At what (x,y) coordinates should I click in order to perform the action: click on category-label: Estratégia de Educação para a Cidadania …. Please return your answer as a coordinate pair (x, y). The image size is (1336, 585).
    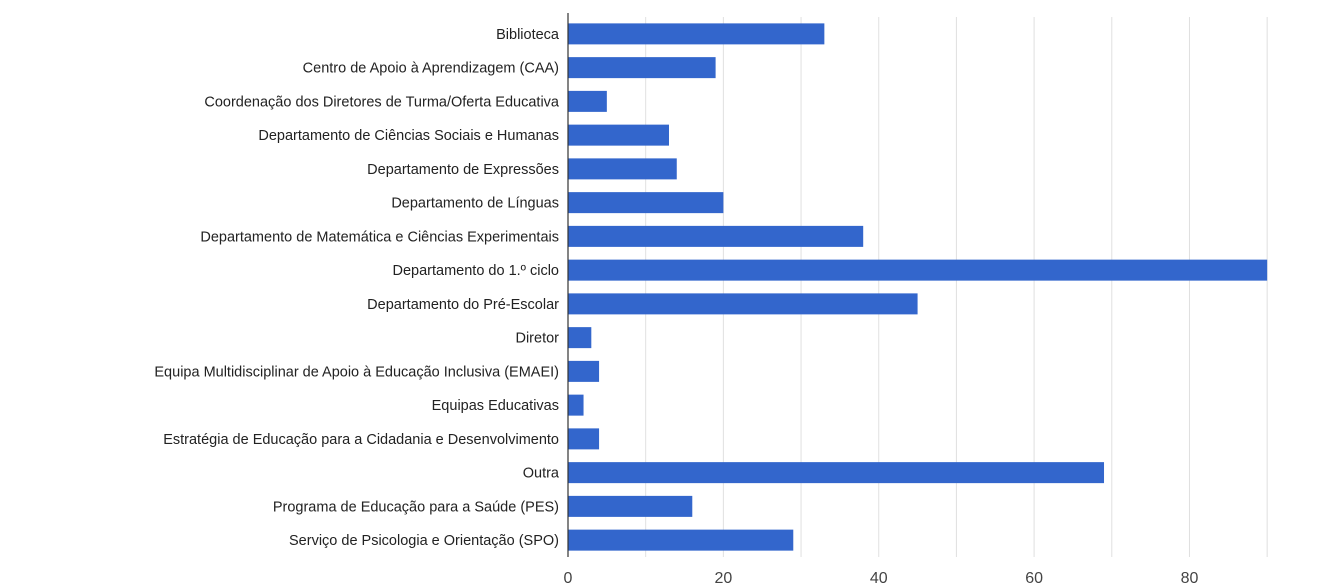
    Looking at the image, I should click on (361, 440).